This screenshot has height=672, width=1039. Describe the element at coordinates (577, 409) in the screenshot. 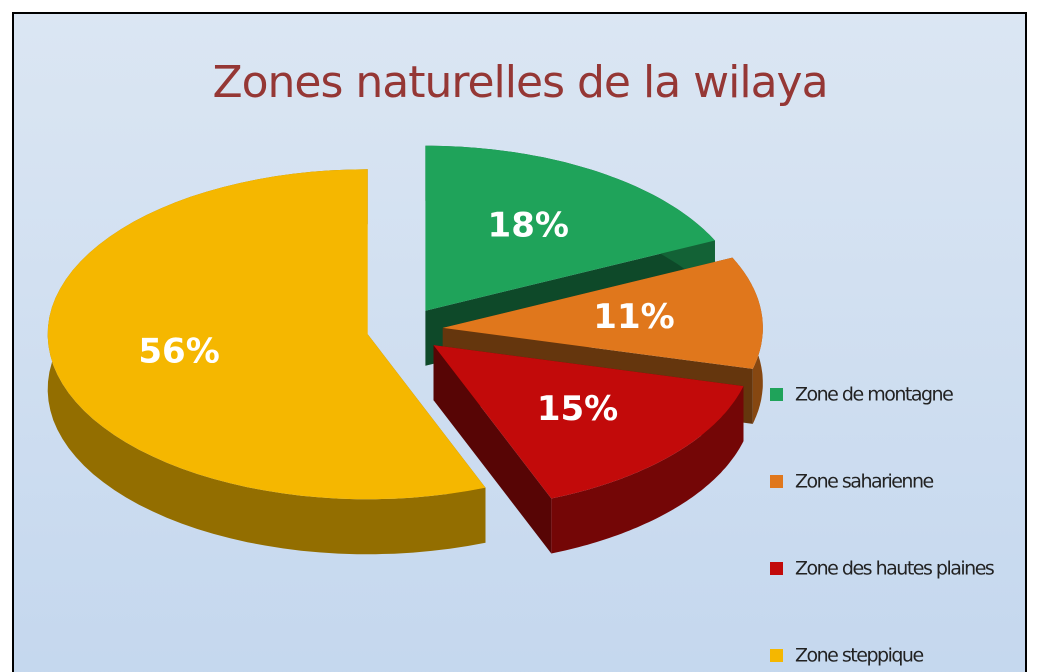

I see `data-label: 15%` at that location.